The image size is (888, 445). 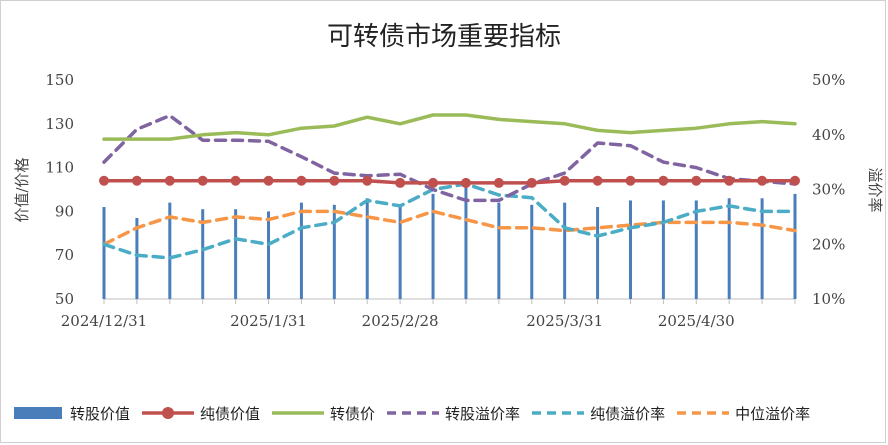 I want to click on legend-item: 转股价值, so click(x=70, y=413).